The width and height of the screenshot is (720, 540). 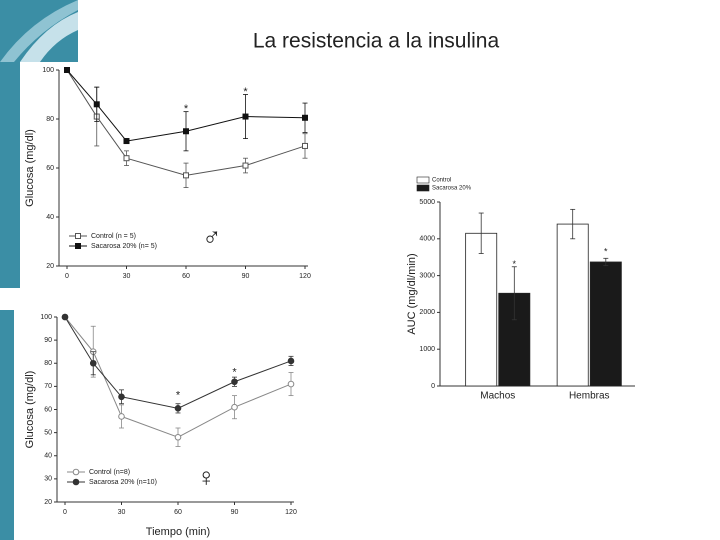 What do you see at coordinates (452, 189) in the screenshot?
I see `legend-label: Sacarosa 20%` at bounding box center [452, 189].